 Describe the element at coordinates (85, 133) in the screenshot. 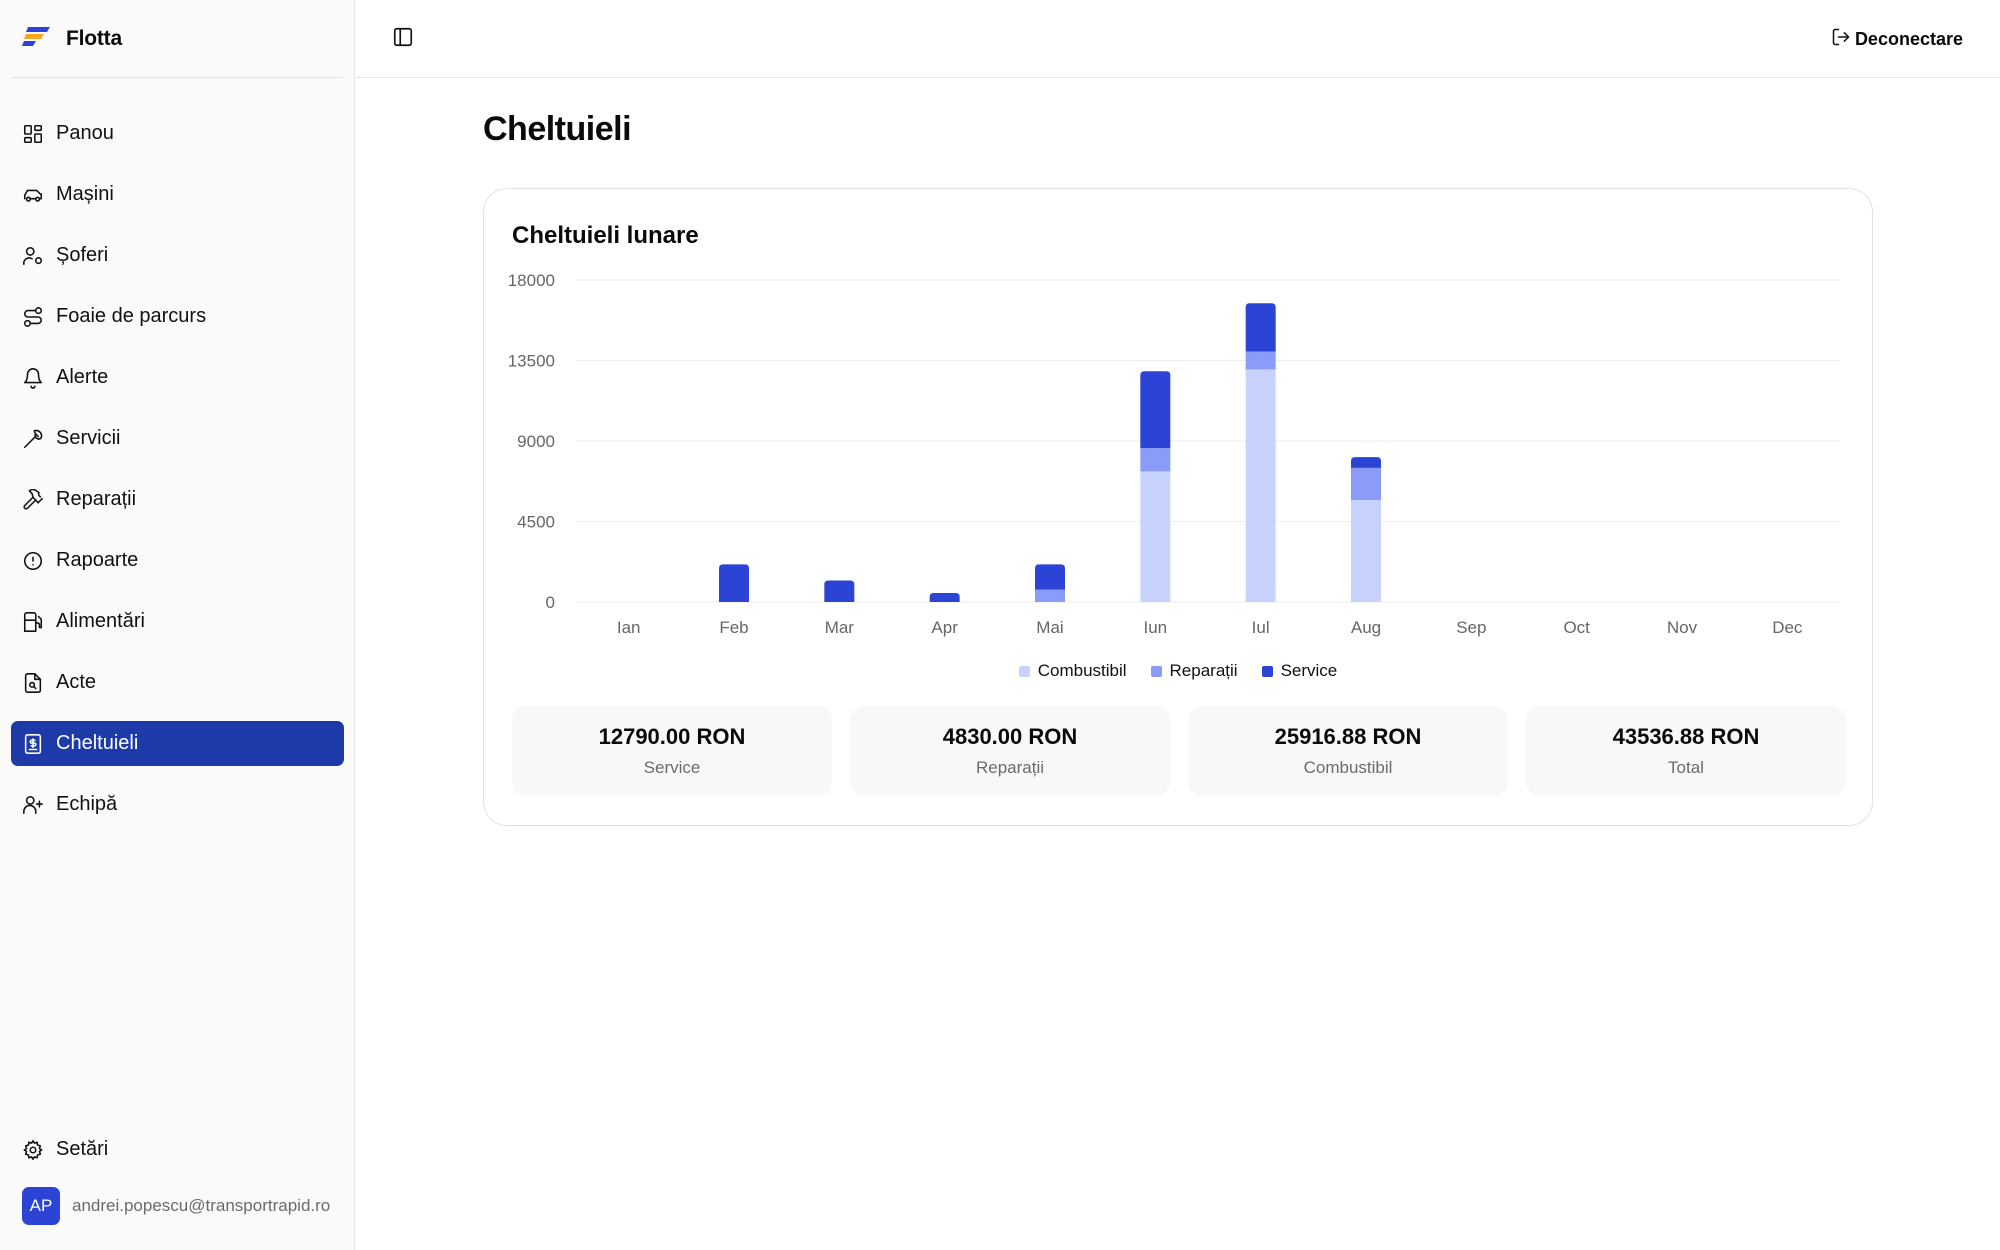

I see `sidebar-item-label: Panou` at that location.